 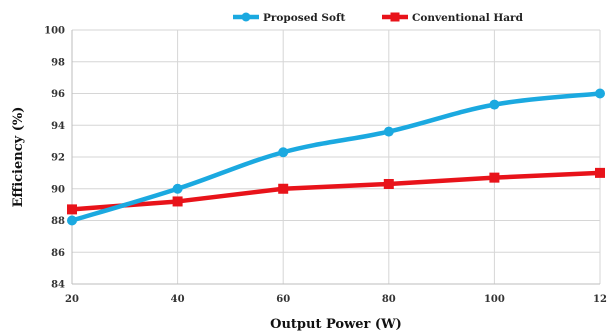 I want to click on y-axis-ticks: 84 86 88 90 92 94 96 98 100, so click(x=54, y=158).